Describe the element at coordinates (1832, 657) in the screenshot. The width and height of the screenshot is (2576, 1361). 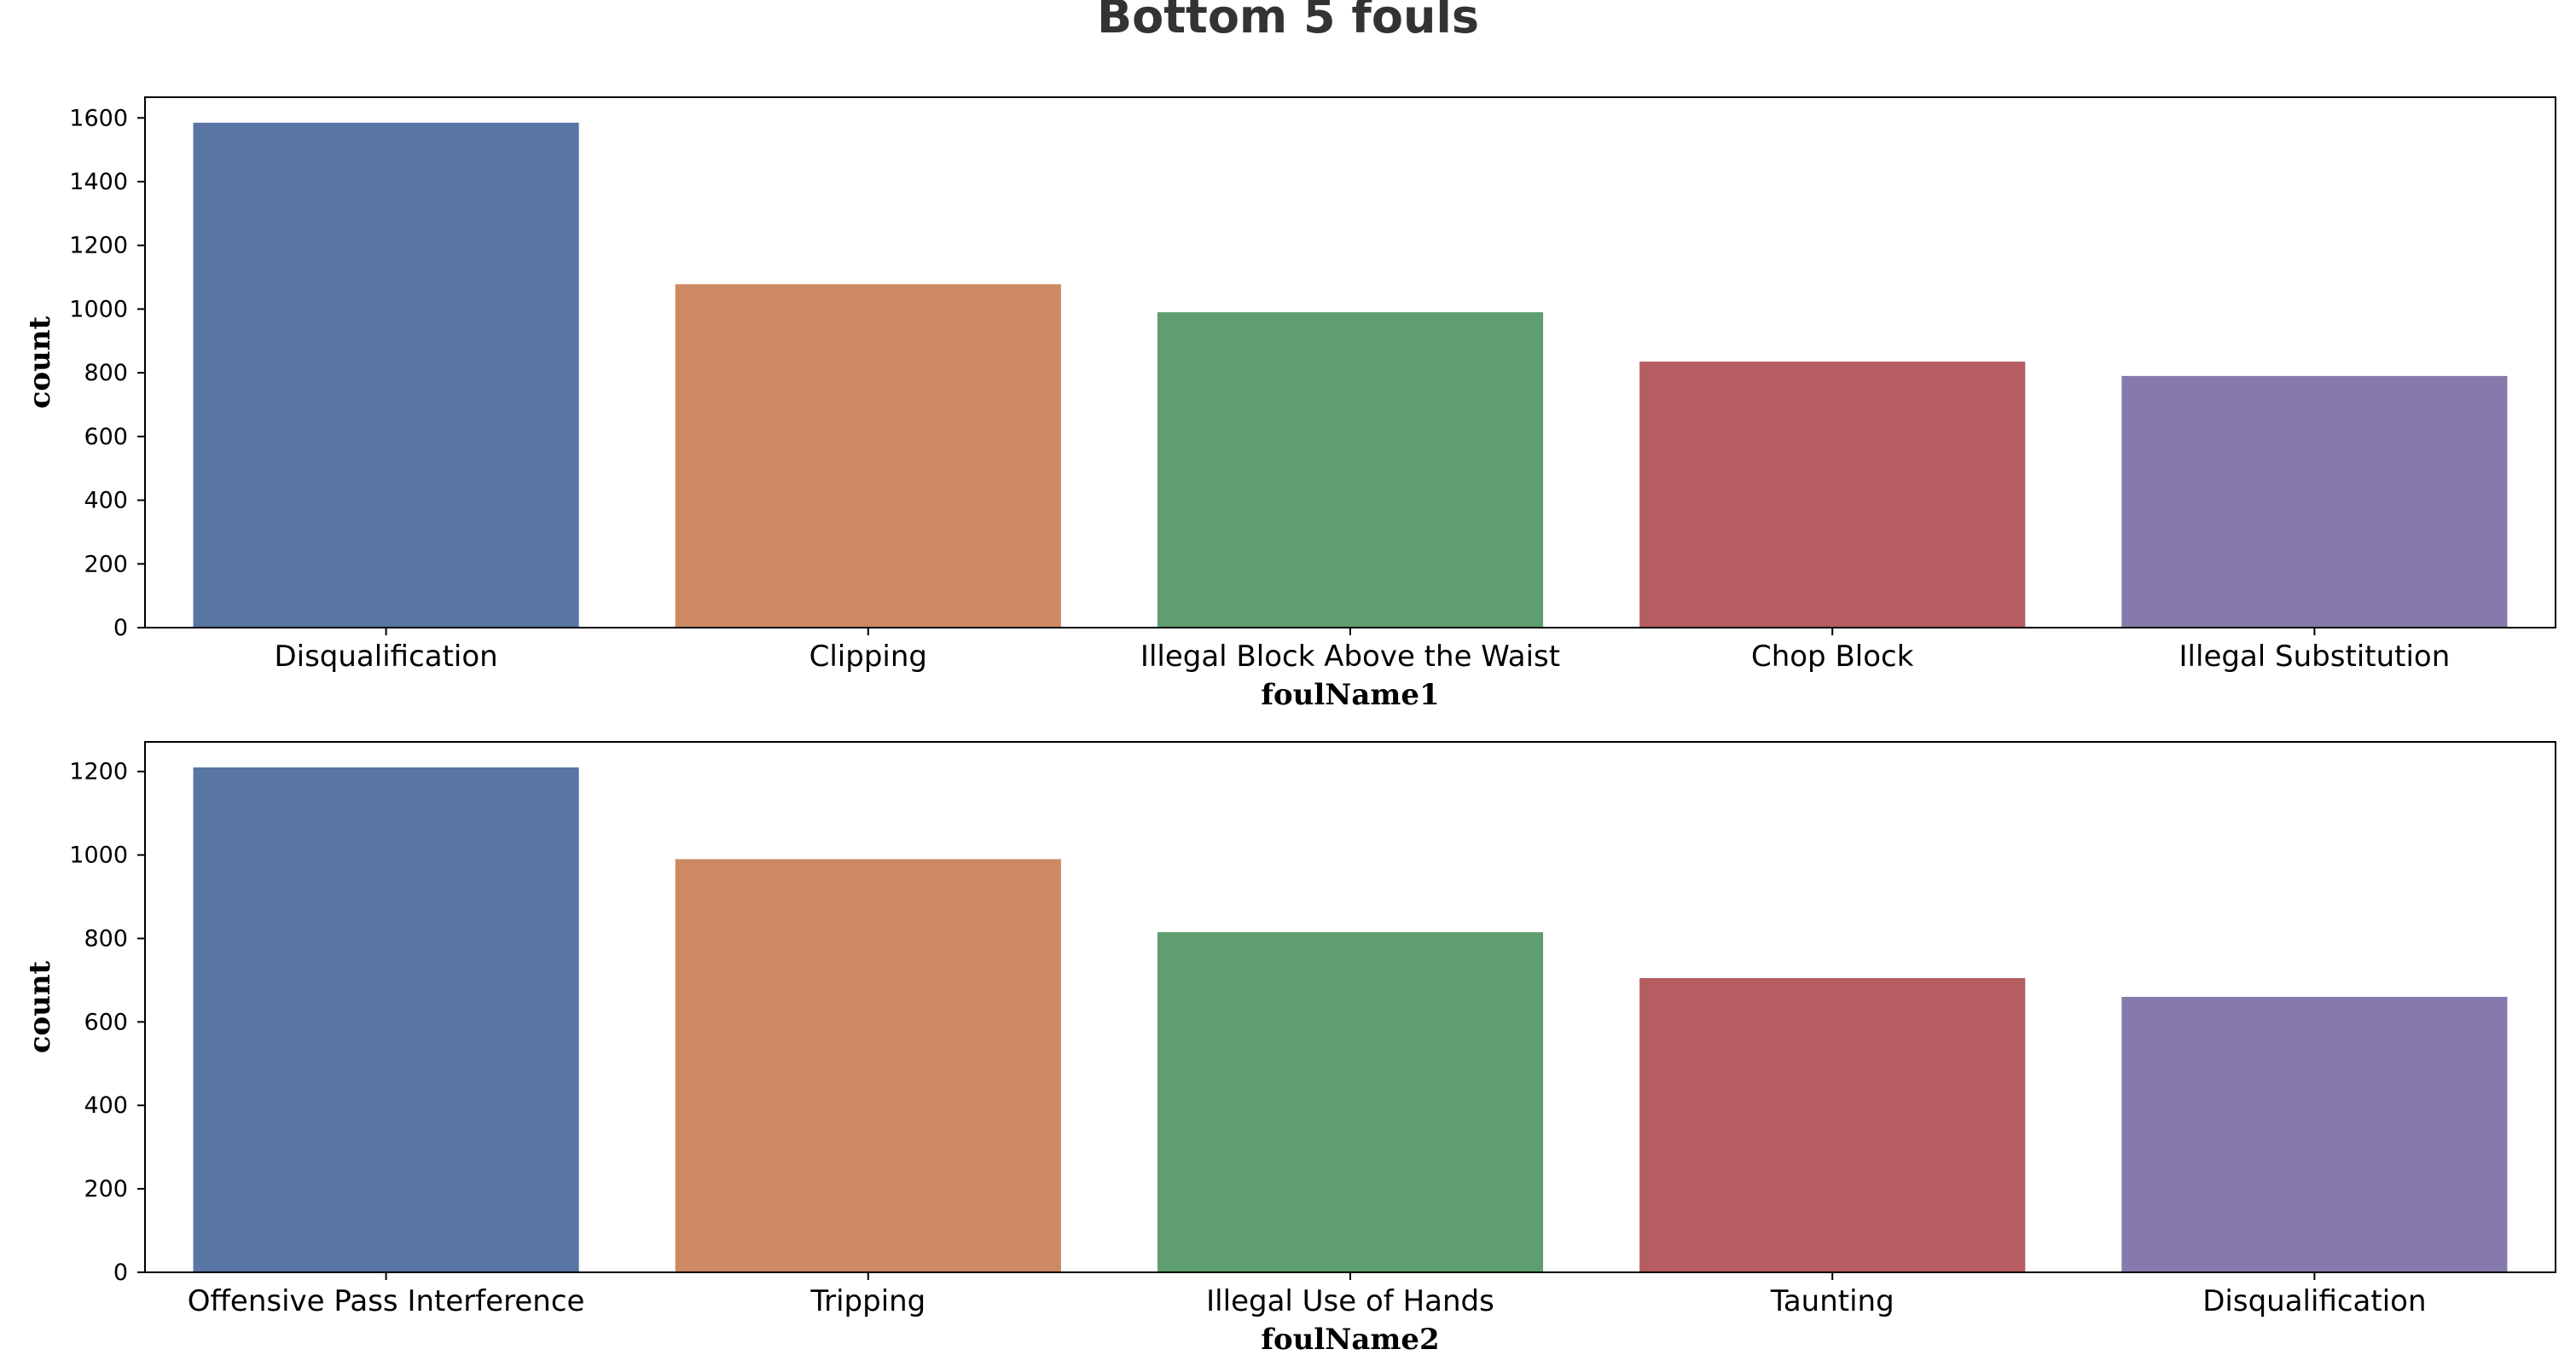
I see `x-tick-label: Chop Block` at that location.